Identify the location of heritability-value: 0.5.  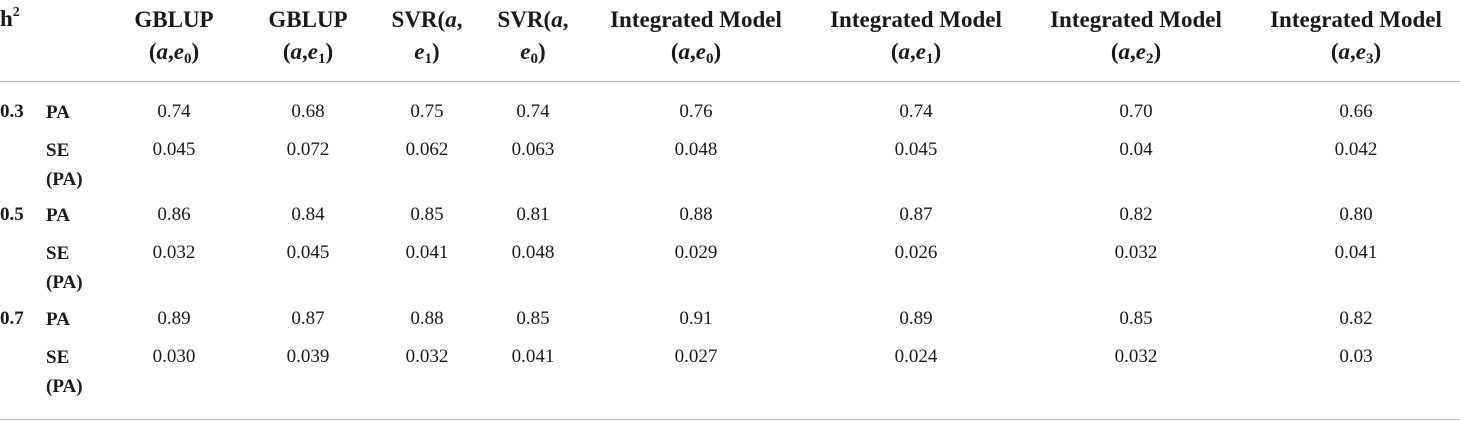
(12, 214).